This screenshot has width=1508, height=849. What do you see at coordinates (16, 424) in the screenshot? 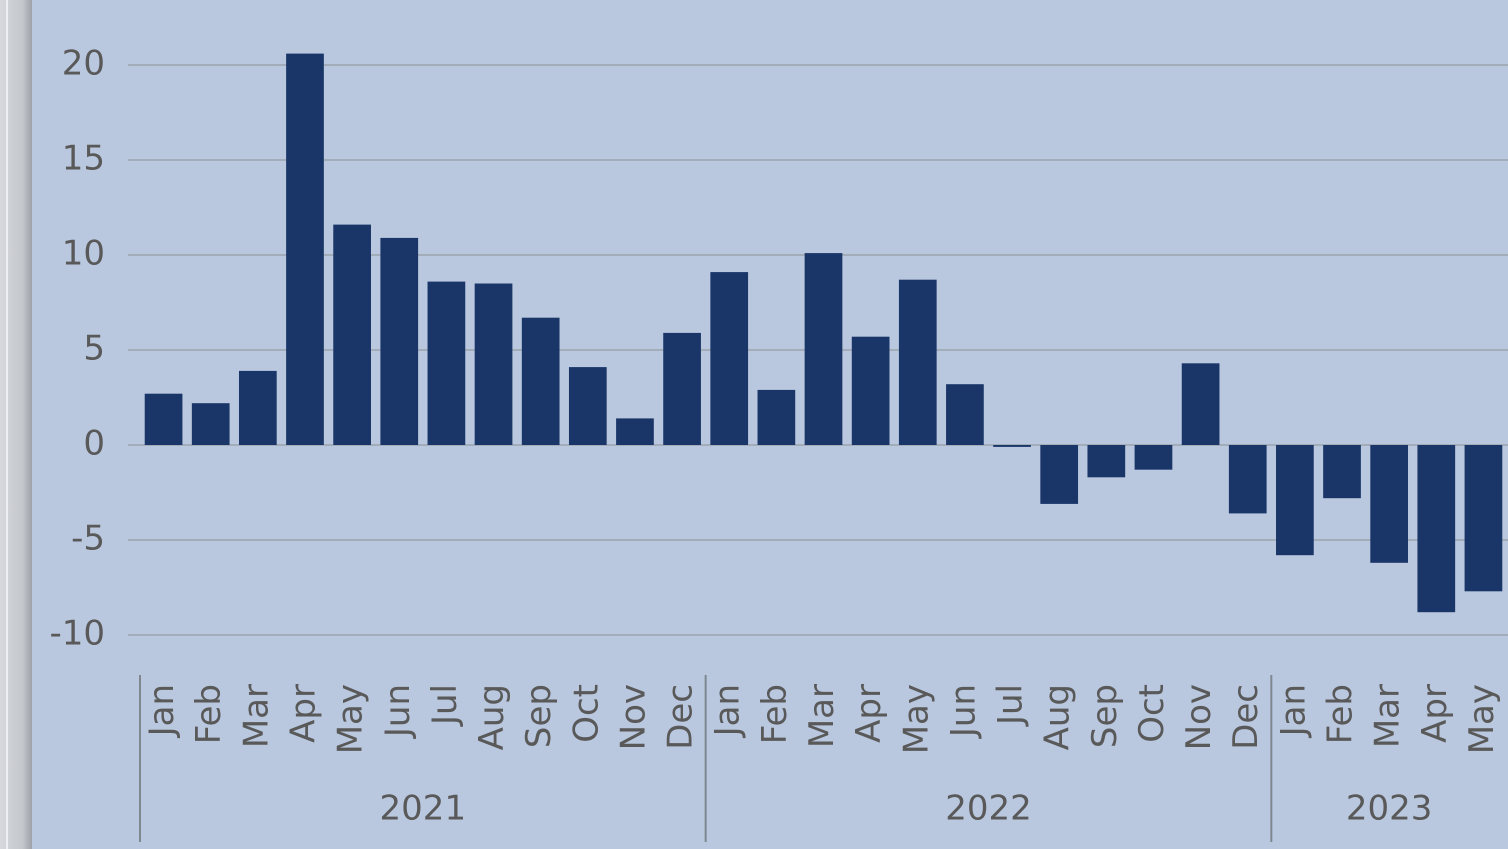
I see `side-frame` at bounding box center [16, 424].